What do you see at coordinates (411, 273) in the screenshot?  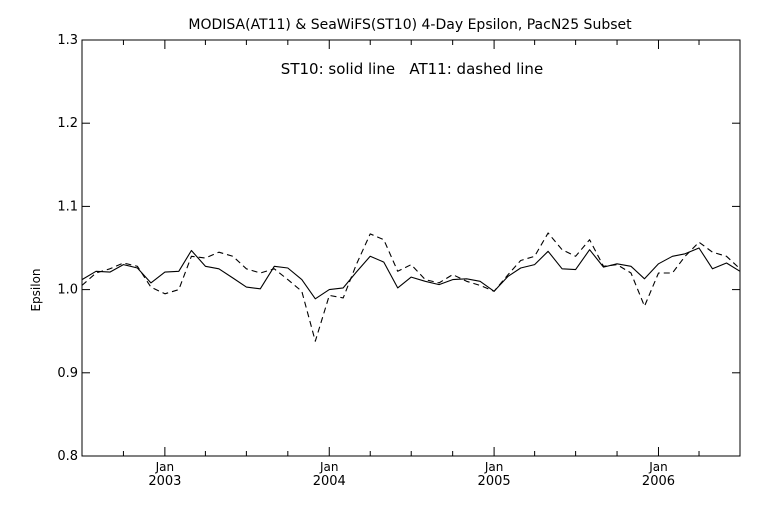 I see `series-line-st10` at bounding box center [411, 273].